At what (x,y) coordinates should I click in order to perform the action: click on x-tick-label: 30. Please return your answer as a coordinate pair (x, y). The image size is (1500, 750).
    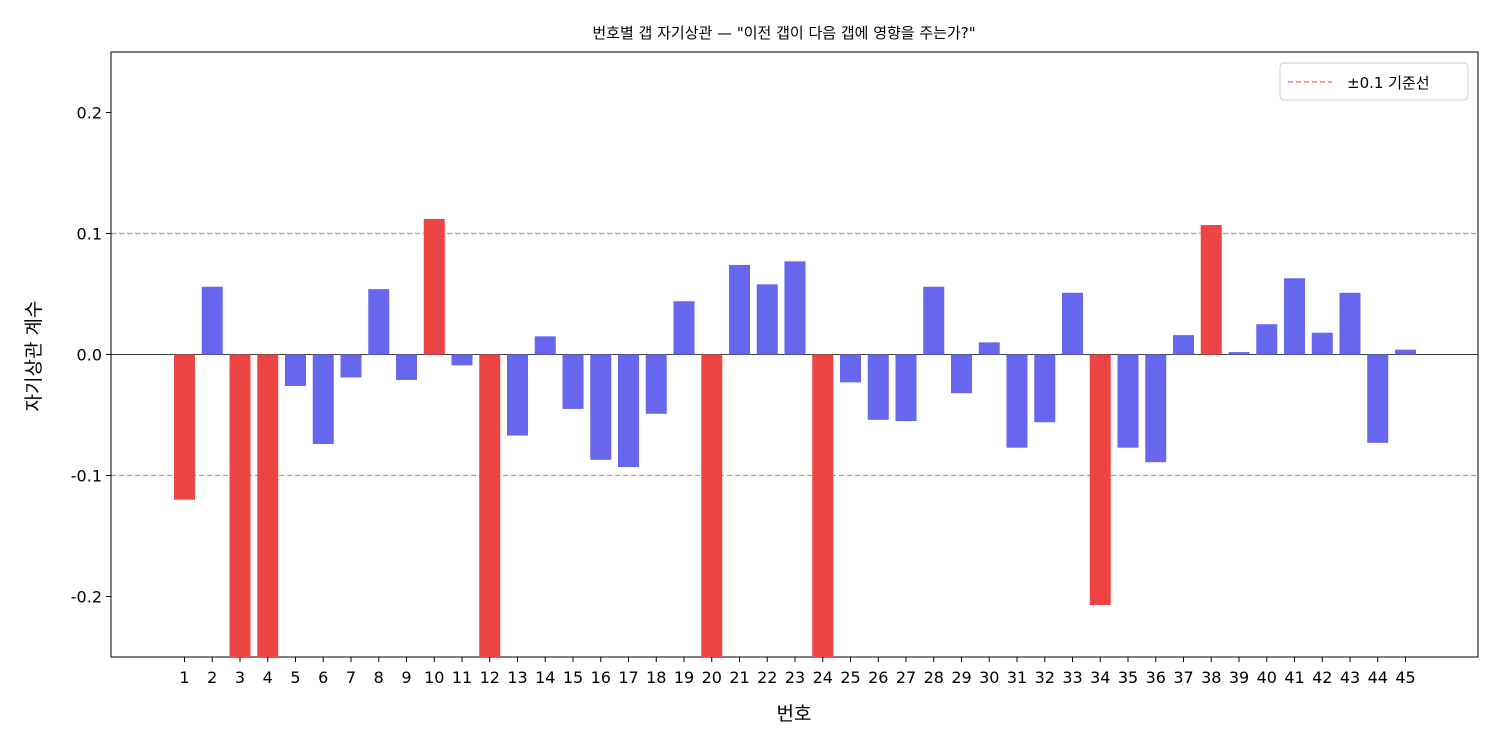
    Looking at the image, I should click on (989, 677).